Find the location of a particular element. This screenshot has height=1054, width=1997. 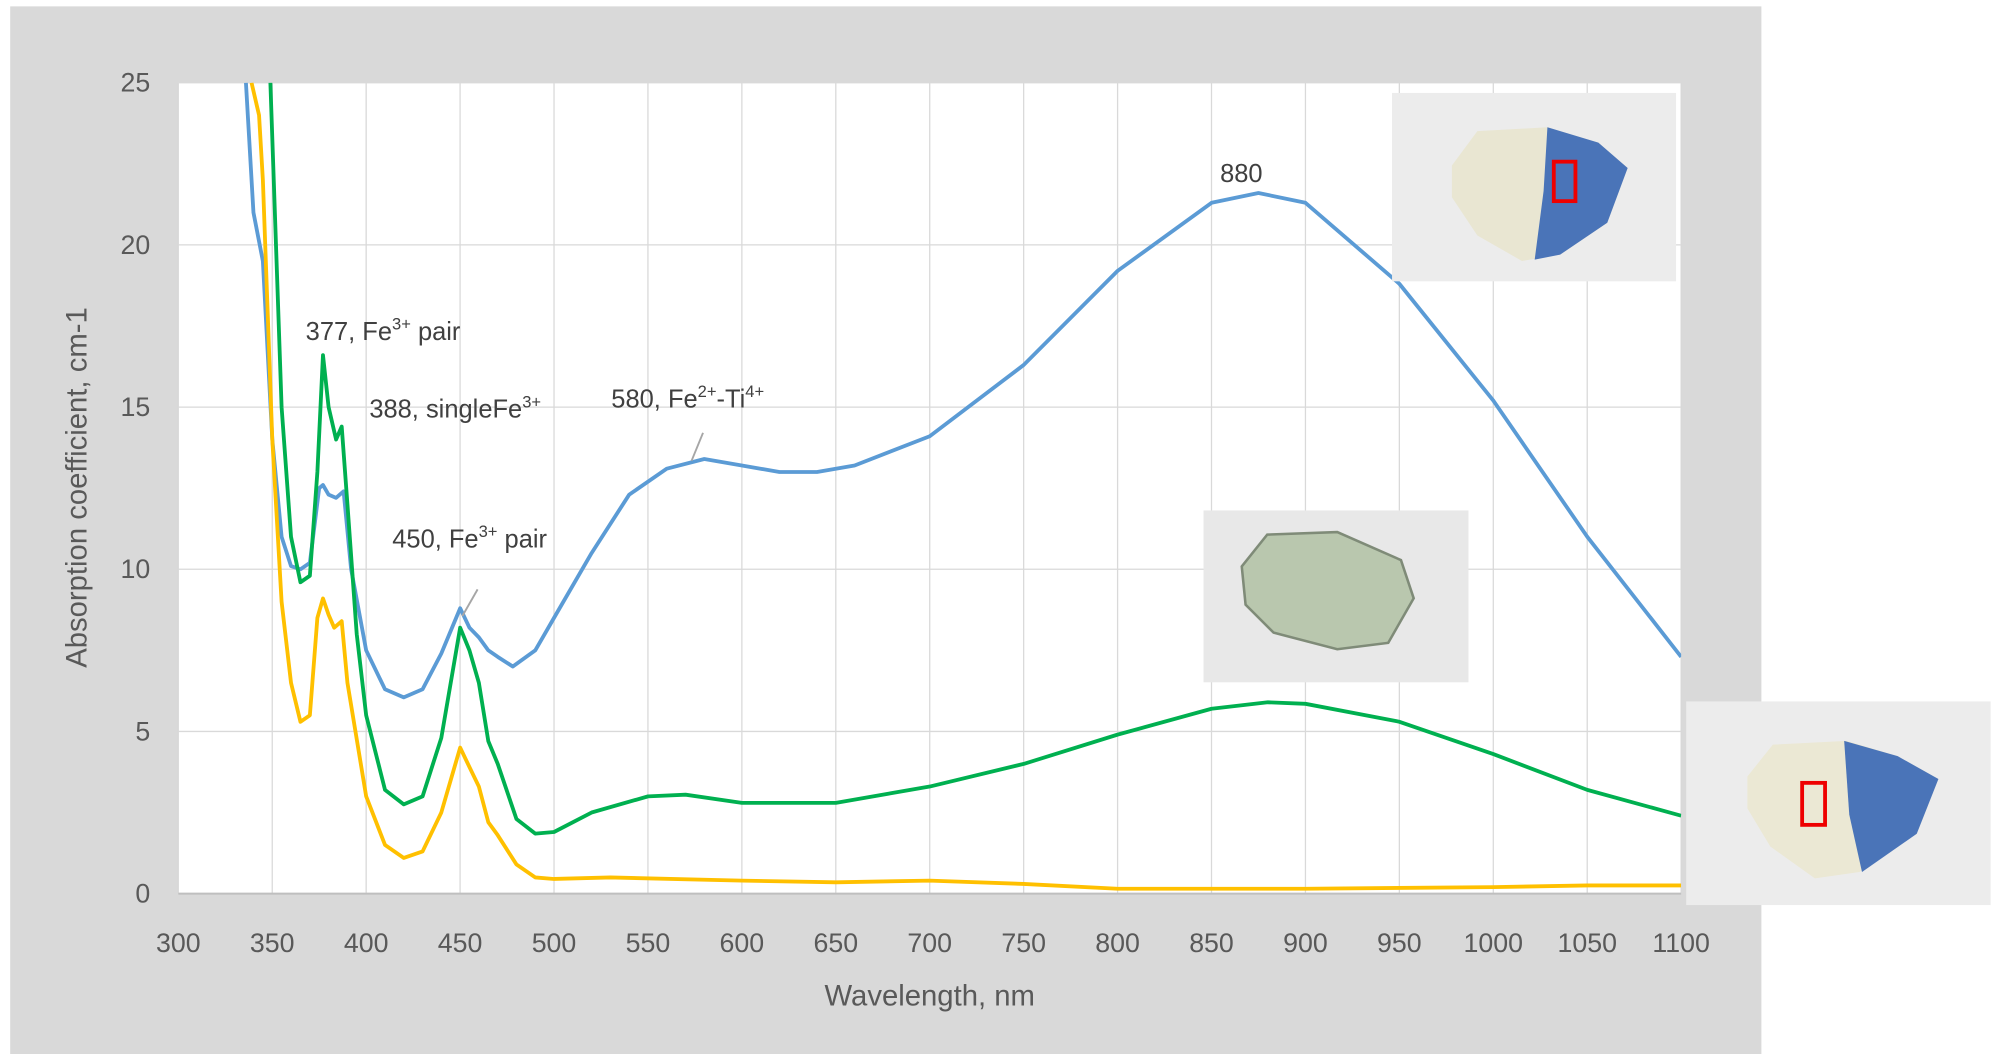

y-tick-label: 5 is located at coordinates (142, 731).